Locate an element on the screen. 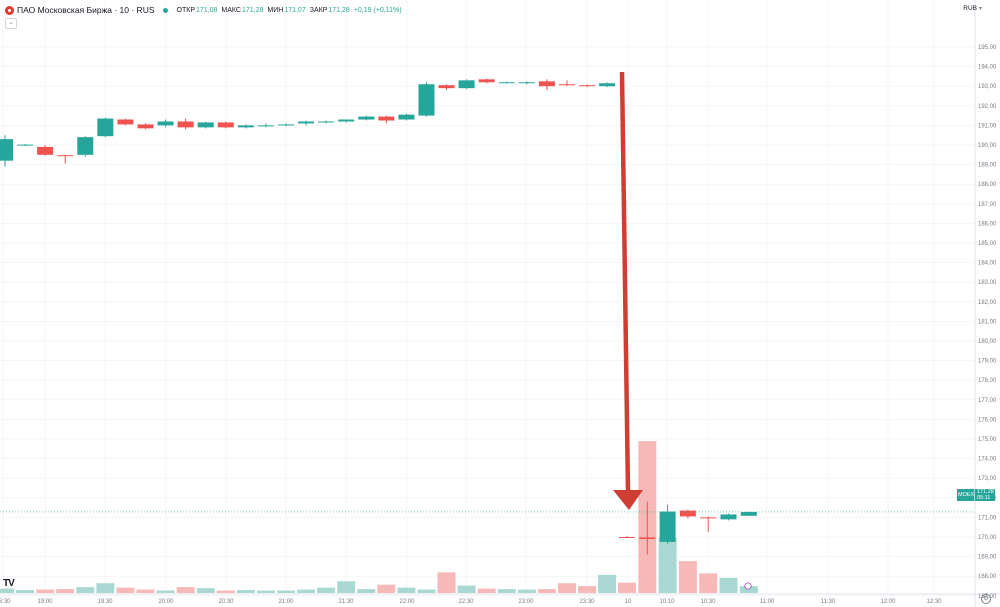 The width and height of the screenshot is (1000, 607). bar-countdown: 05:11 is located at coordinates (984, 498).